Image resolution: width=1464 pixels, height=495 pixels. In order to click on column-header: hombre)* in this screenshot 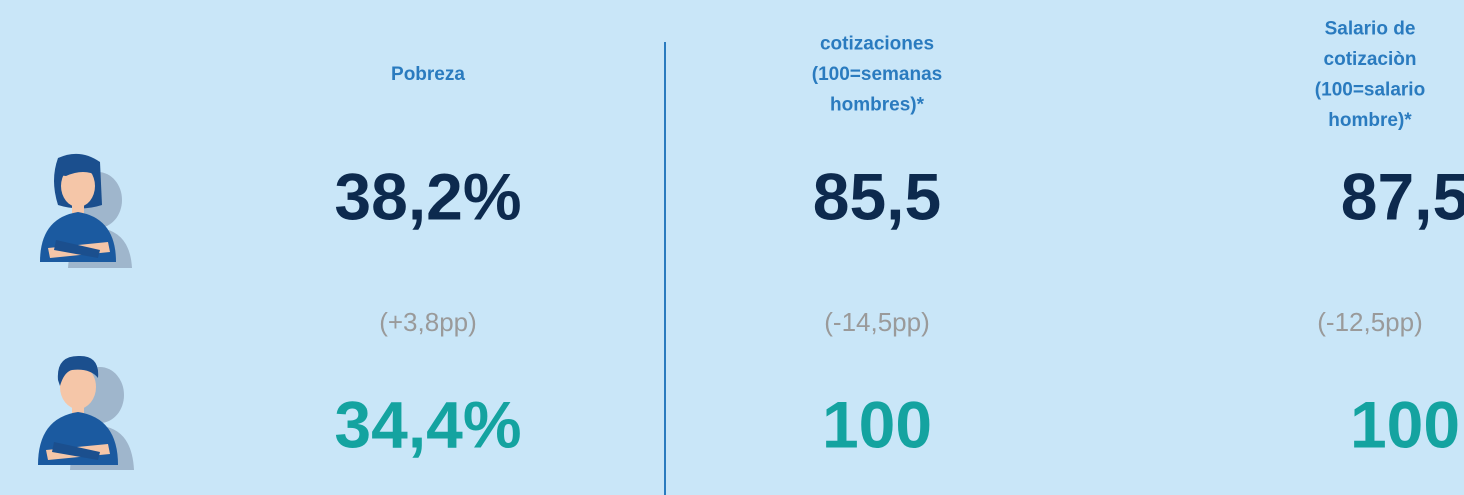, I will do `click(1370, 120)`.